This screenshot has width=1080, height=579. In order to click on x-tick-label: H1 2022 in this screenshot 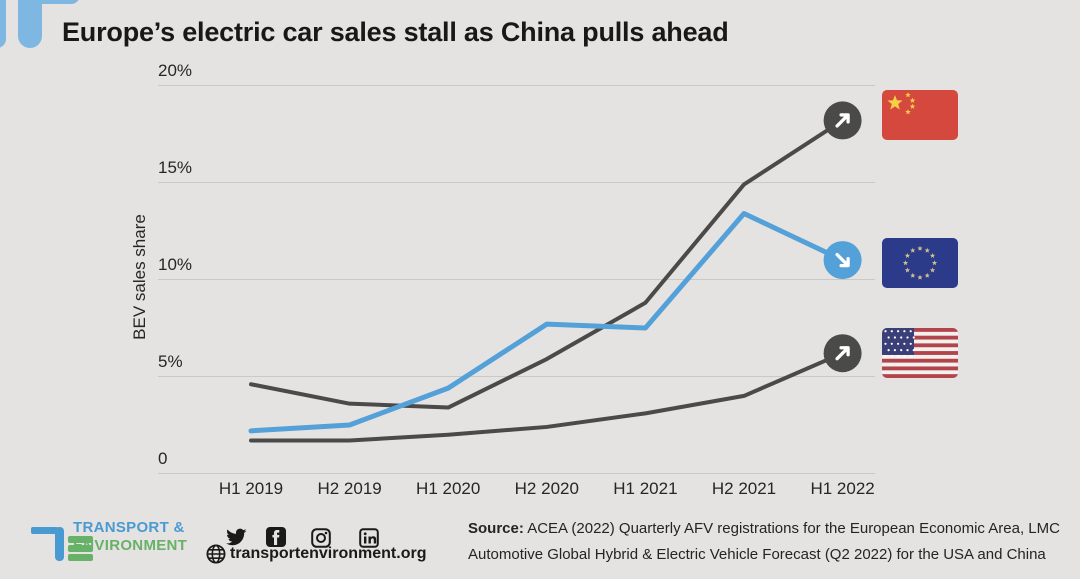, I will do `click(842, 488)`.